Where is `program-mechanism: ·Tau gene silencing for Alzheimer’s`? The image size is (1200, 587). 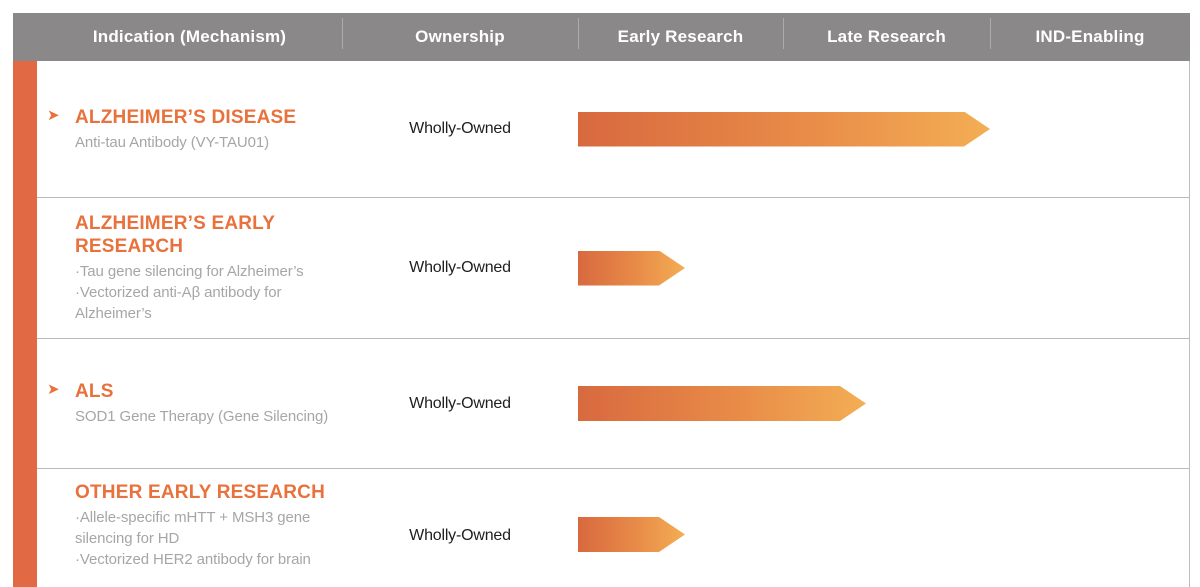 program-mechanism: ·Tau gene silencing for Alzheimer’s is located at coordinates (189, 271).